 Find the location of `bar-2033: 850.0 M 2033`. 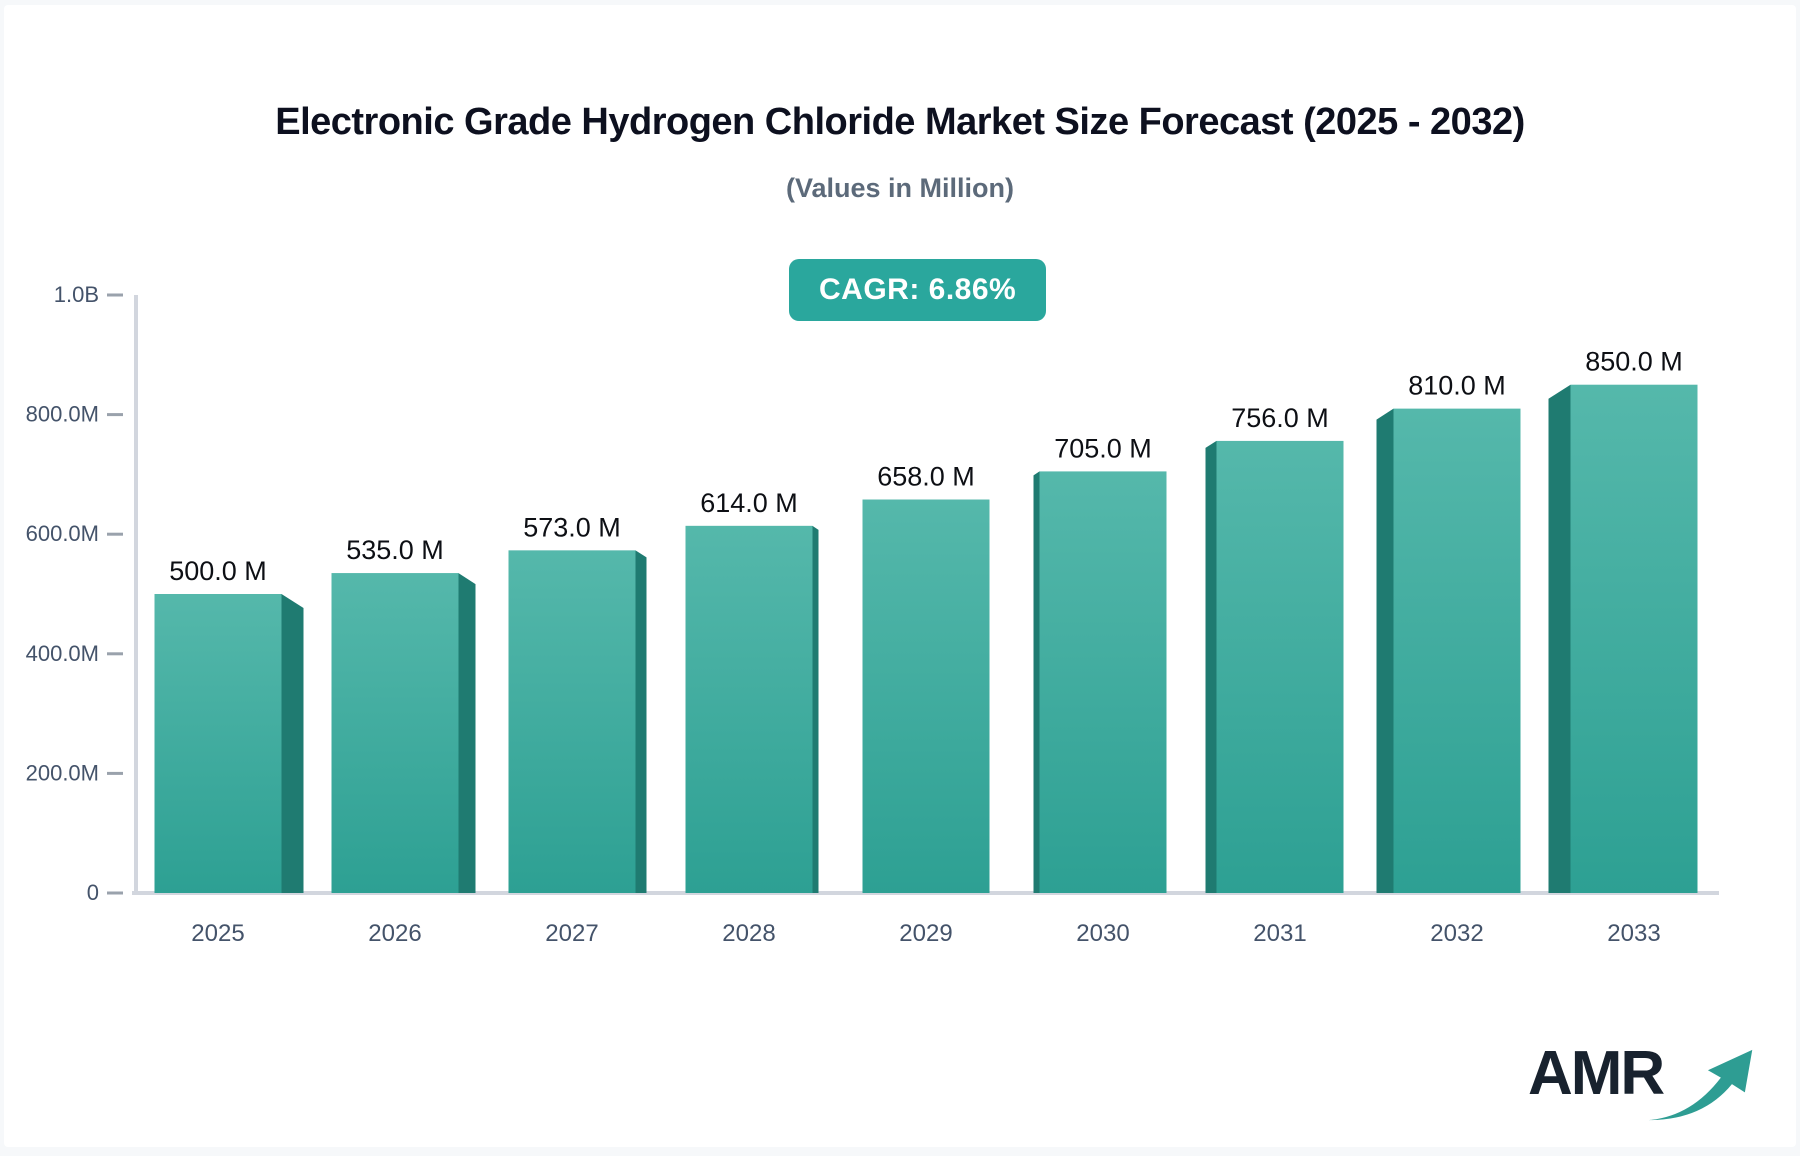

bar-2033: 850.0 M 2033 is located at coordinates (1623, 647).